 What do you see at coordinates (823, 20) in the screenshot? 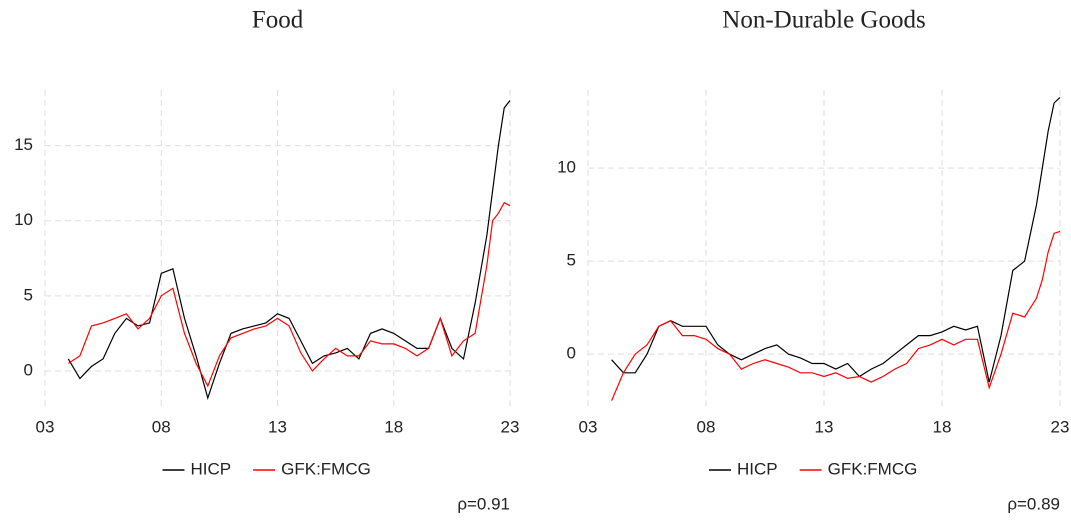
I see `chart-title: Non-Durable Goods` at bounding box center [823, 20].